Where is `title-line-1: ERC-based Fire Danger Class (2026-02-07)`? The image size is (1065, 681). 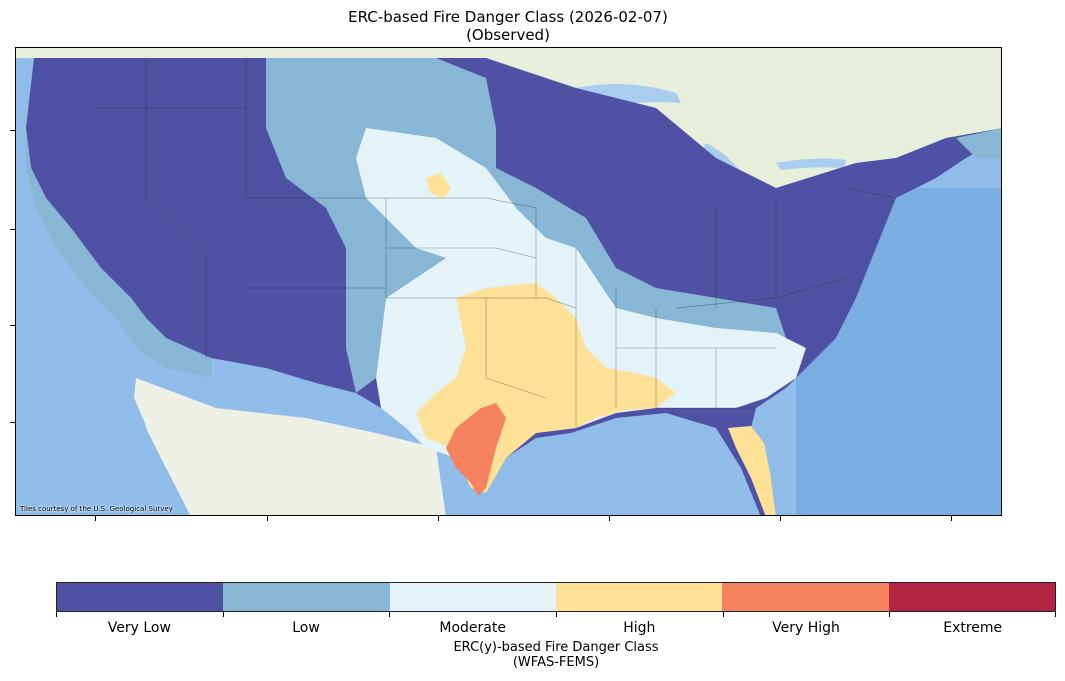
title-line-1: ERC-based Fire Danger Class (2026-02-07) is located at coordinates (508, 17).